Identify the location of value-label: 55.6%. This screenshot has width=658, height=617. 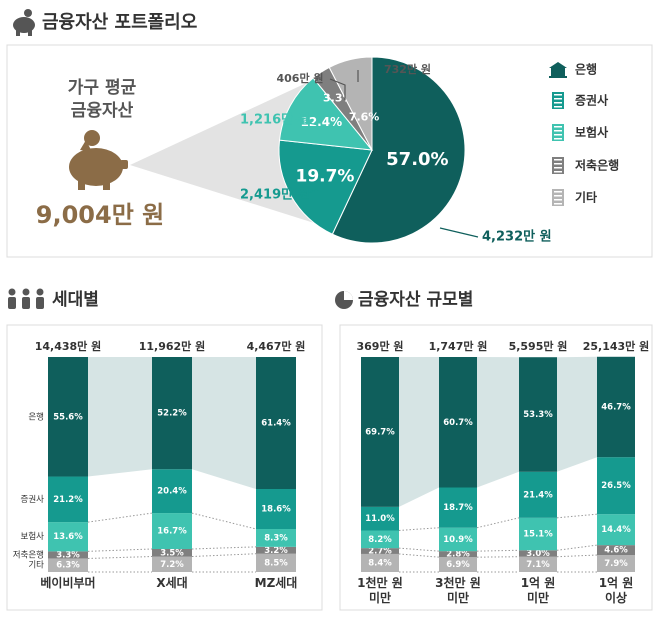
(68, 417).